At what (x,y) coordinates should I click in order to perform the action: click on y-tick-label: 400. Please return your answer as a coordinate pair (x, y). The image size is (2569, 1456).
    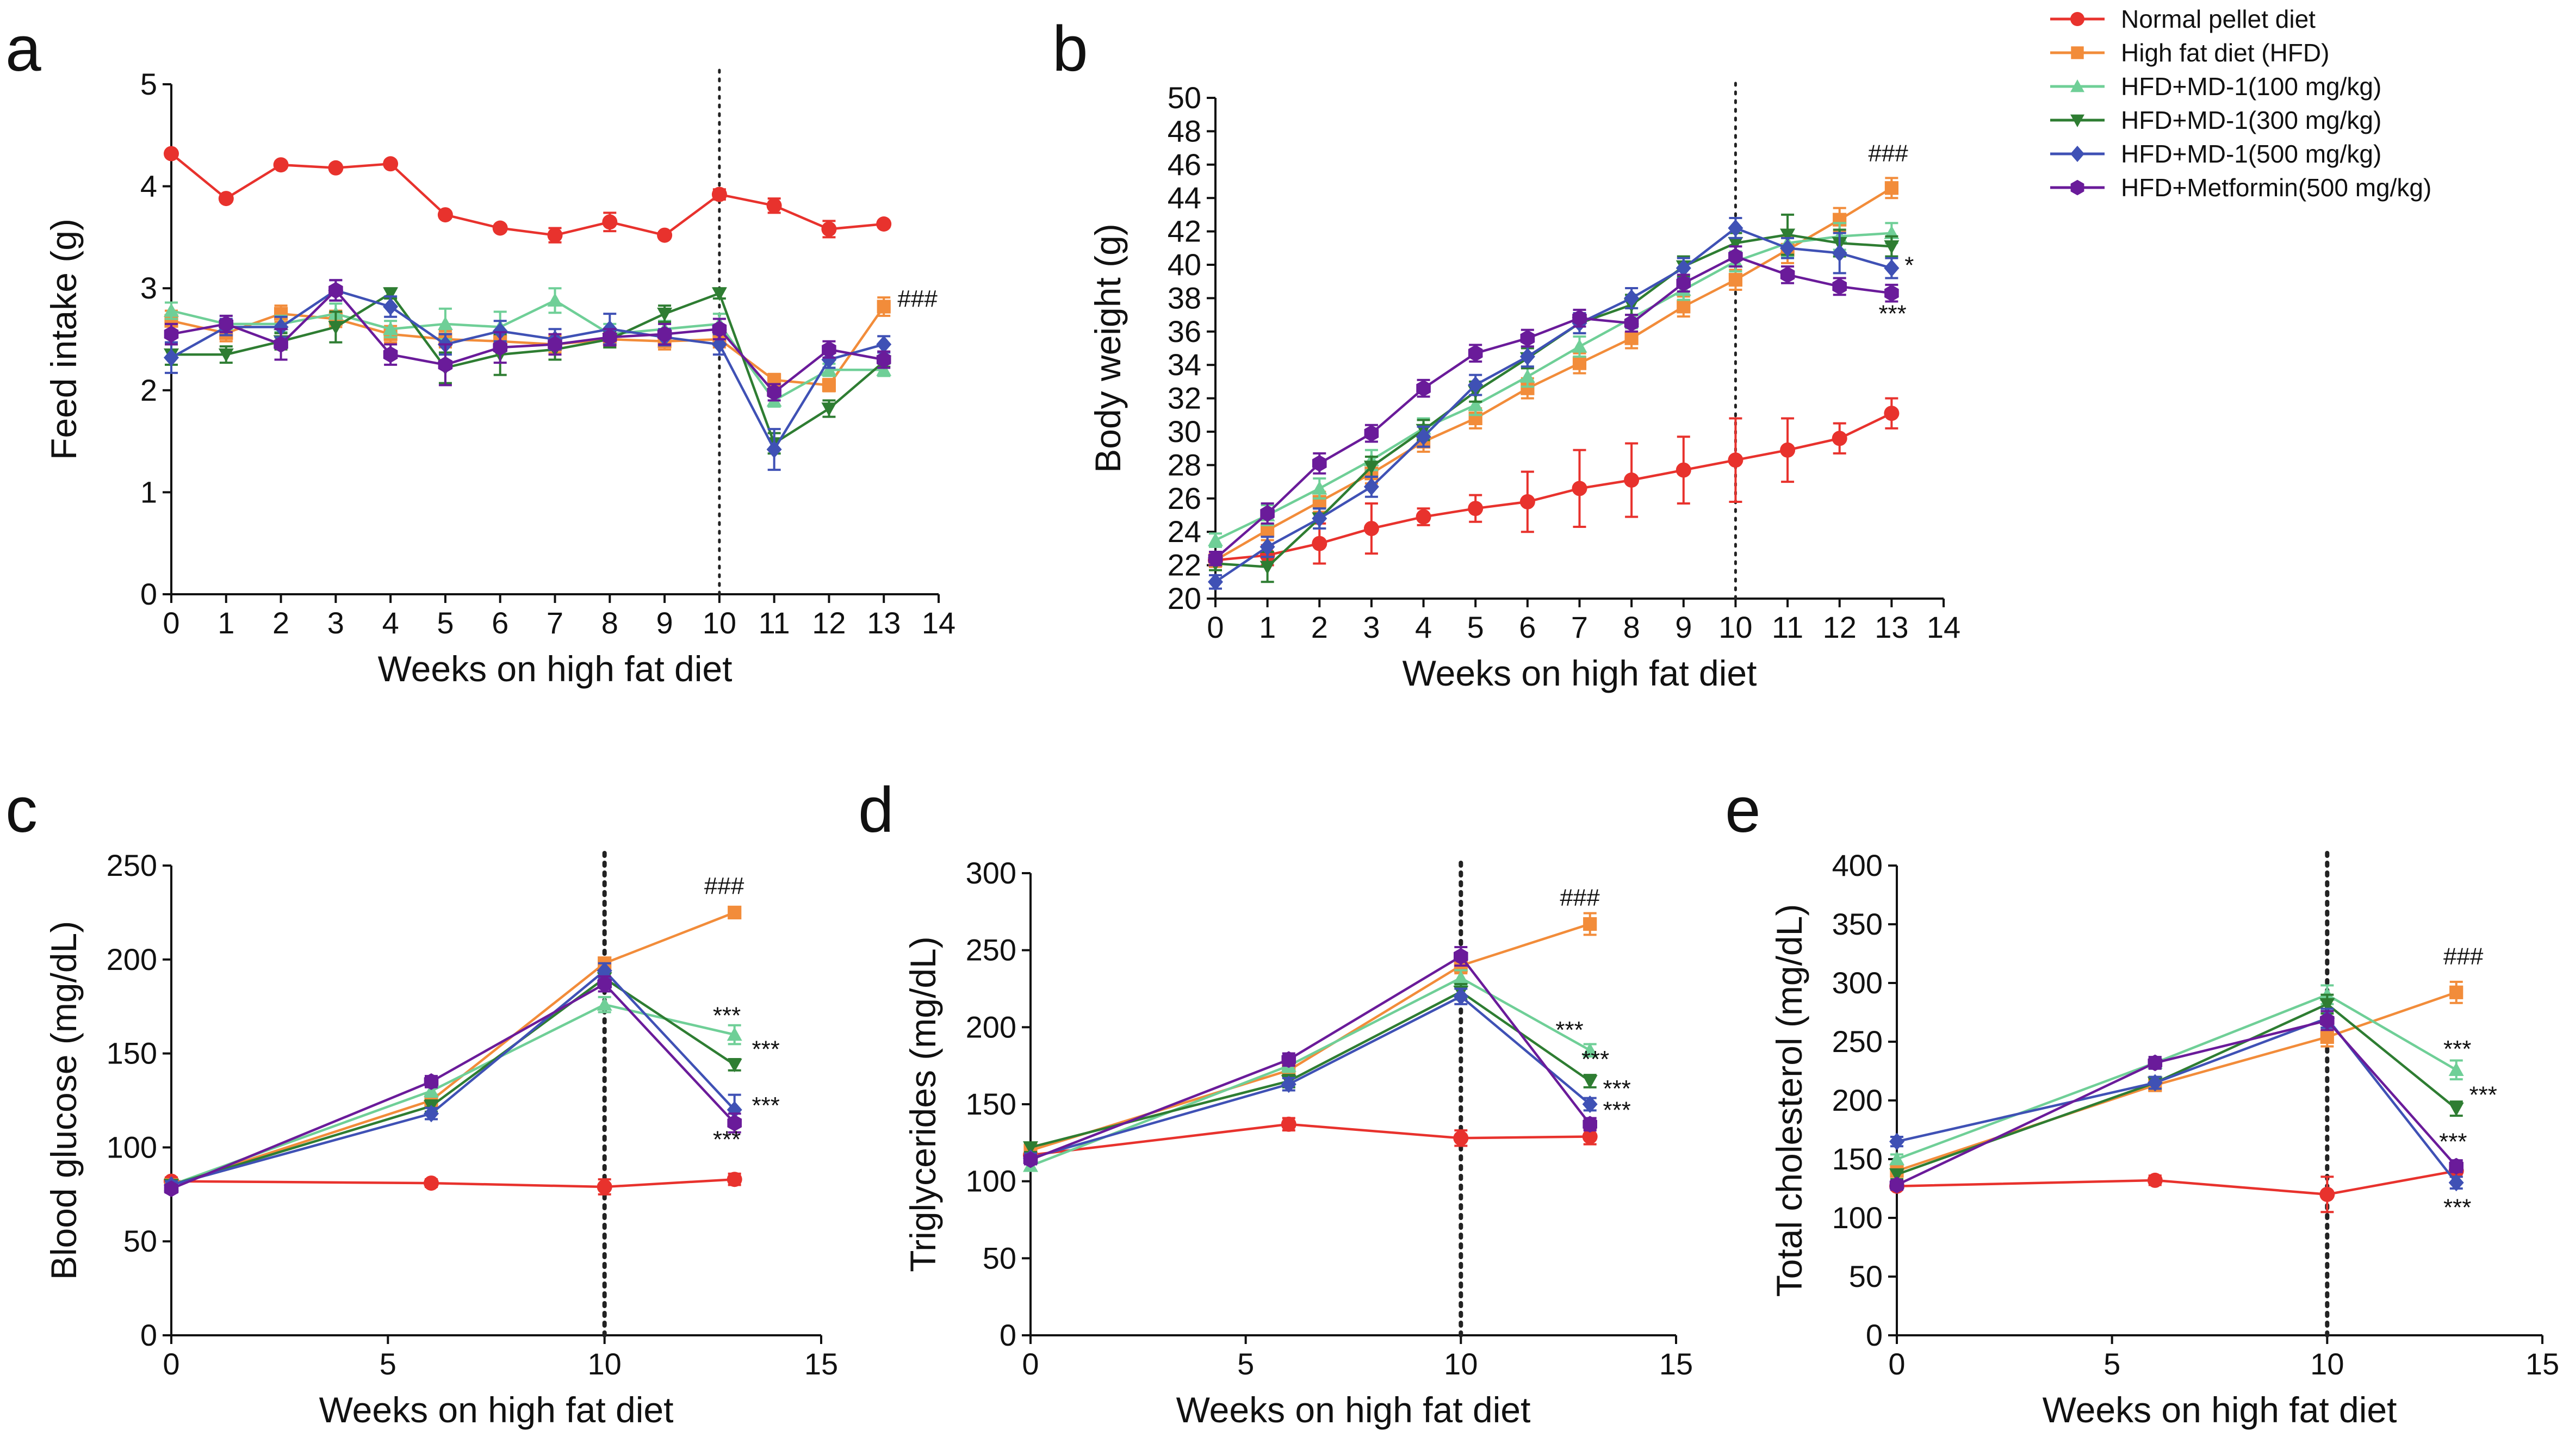
    Looking at the image, I should click on (1857, 865).